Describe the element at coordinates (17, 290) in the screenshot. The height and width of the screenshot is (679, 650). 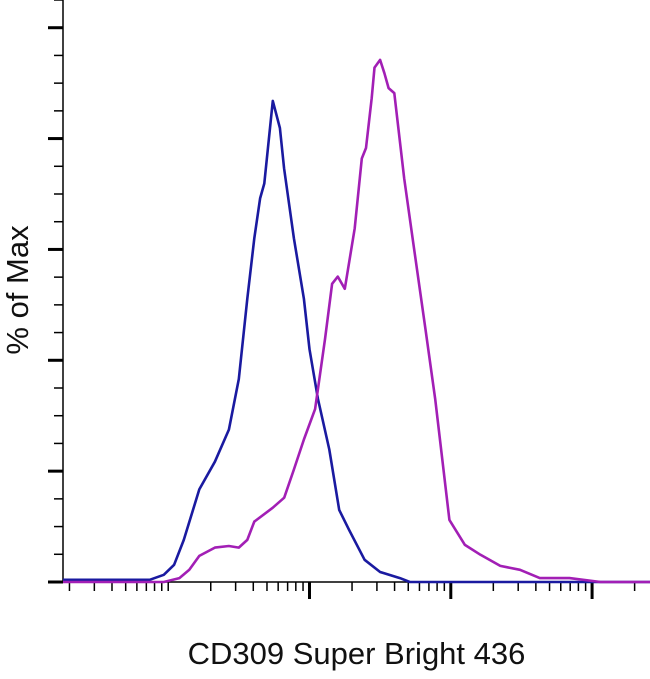
I see `y-axis-label: % of Max` at that location.